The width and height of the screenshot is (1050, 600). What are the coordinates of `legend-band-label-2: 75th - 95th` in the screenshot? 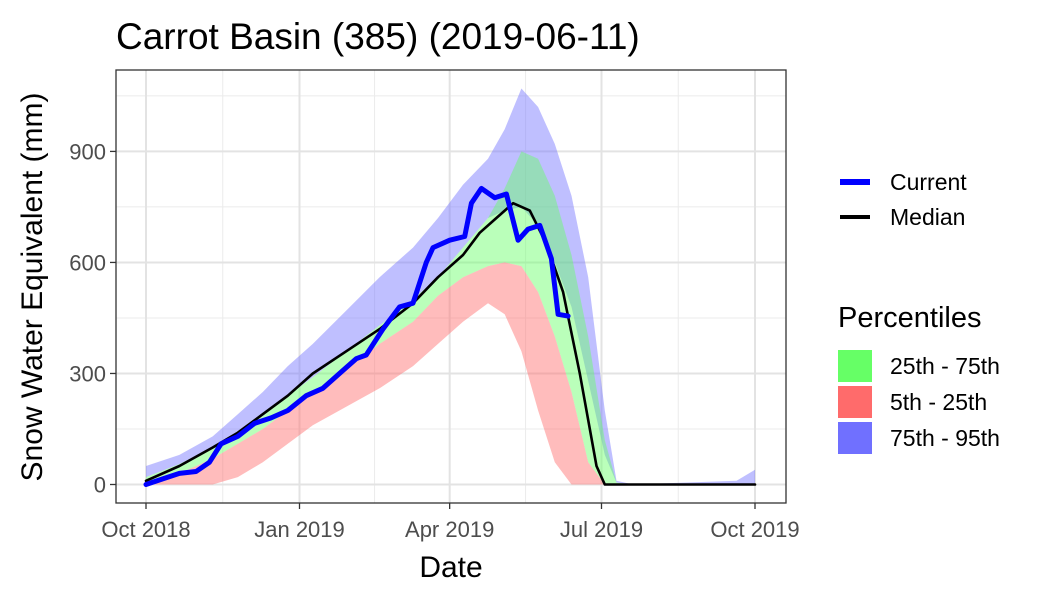 It's located at (945, 438).